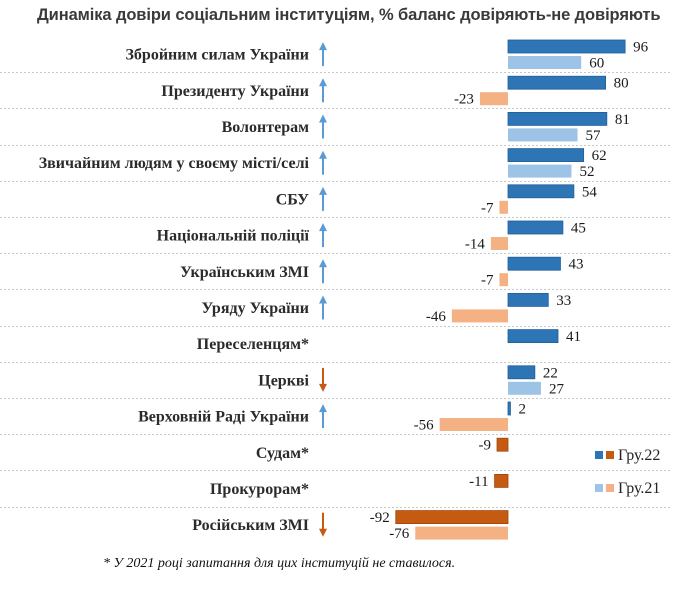  Describe the element at coordinates (399, 534) in the screenshot. I see `data-label: -76` at that location.